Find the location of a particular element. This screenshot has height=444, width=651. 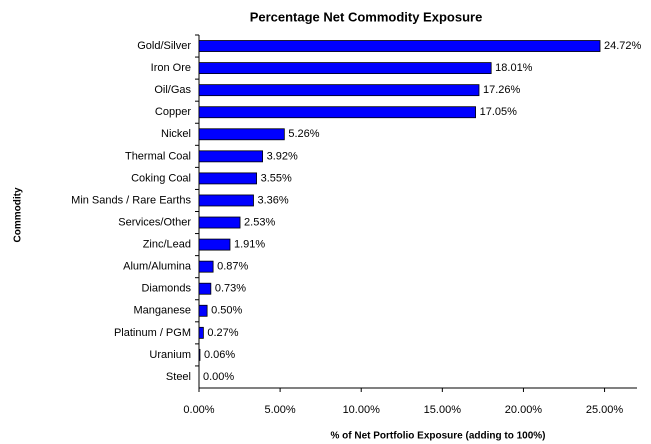

value-label: 0.00% is located at coordinates (218, 377).